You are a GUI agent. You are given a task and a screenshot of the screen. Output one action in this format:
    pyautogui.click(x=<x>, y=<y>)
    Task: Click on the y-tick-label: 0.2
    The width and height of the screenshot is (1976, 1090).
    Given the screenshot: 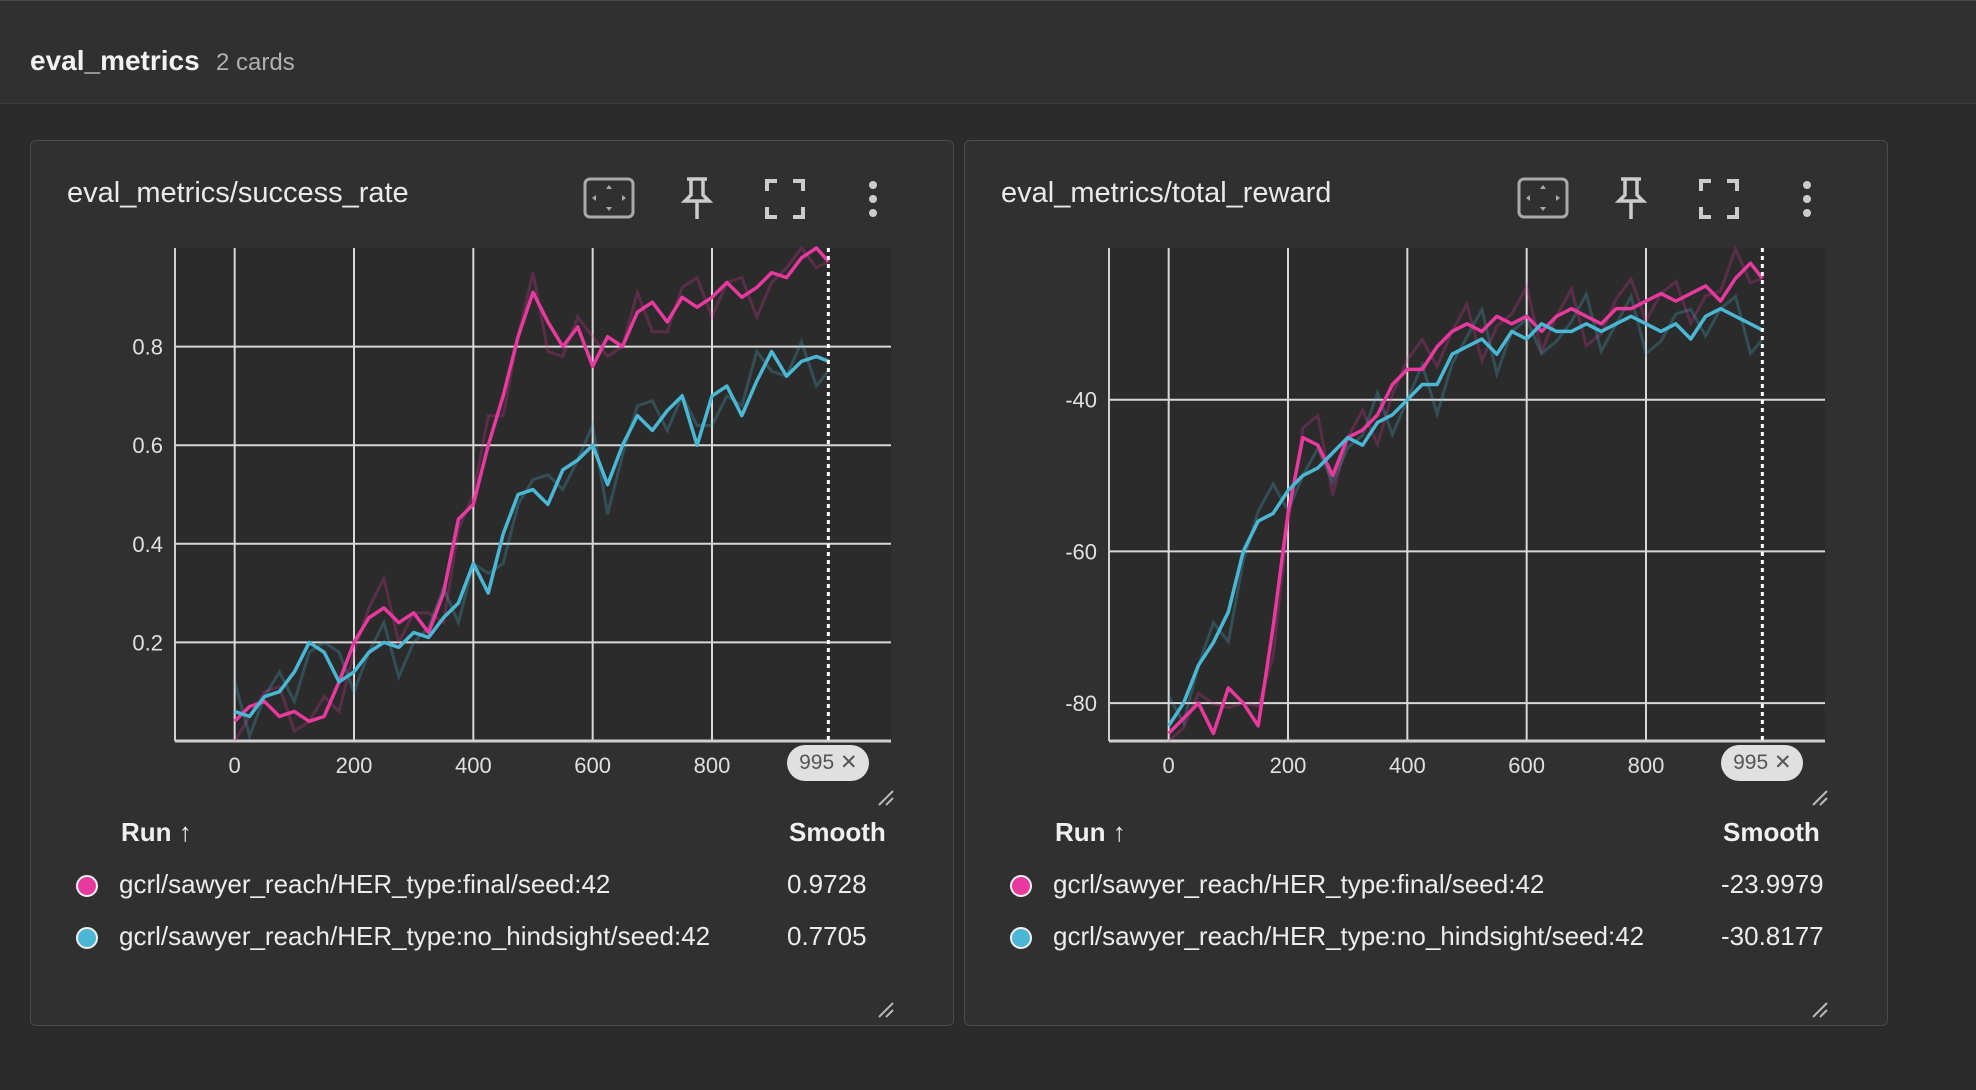 What is the action you would take?
    pyautogui.click(x=147, y=642)
    